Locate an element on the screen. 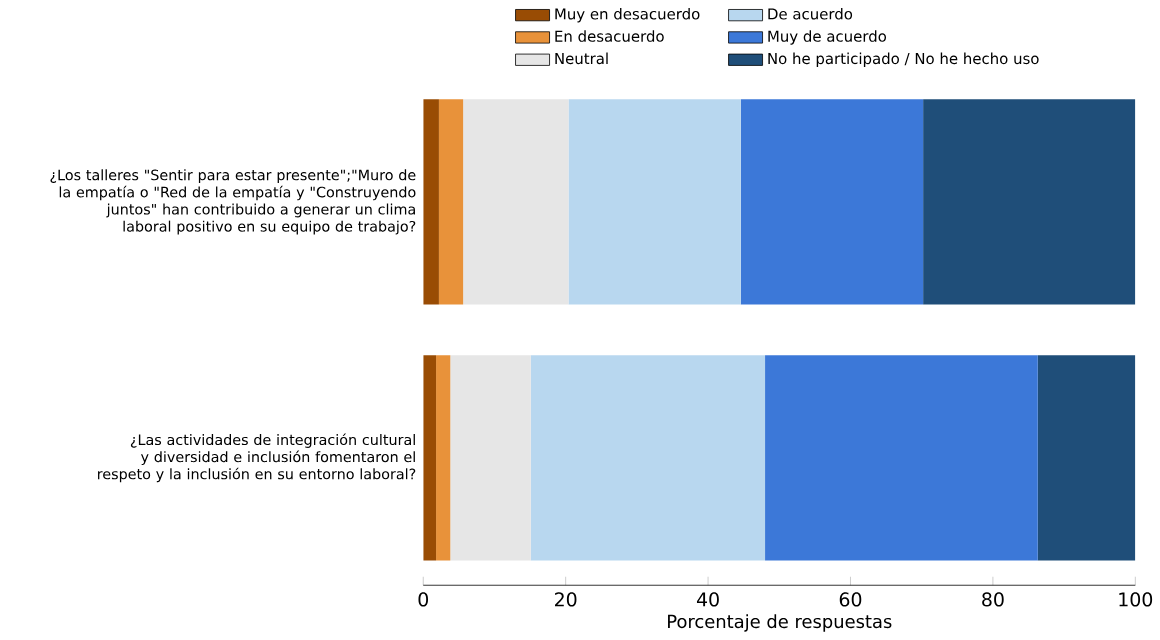 This screenshot has height=640, width=1160. legend-label: Muy de acuerdo is located at coordinates (827, 37).